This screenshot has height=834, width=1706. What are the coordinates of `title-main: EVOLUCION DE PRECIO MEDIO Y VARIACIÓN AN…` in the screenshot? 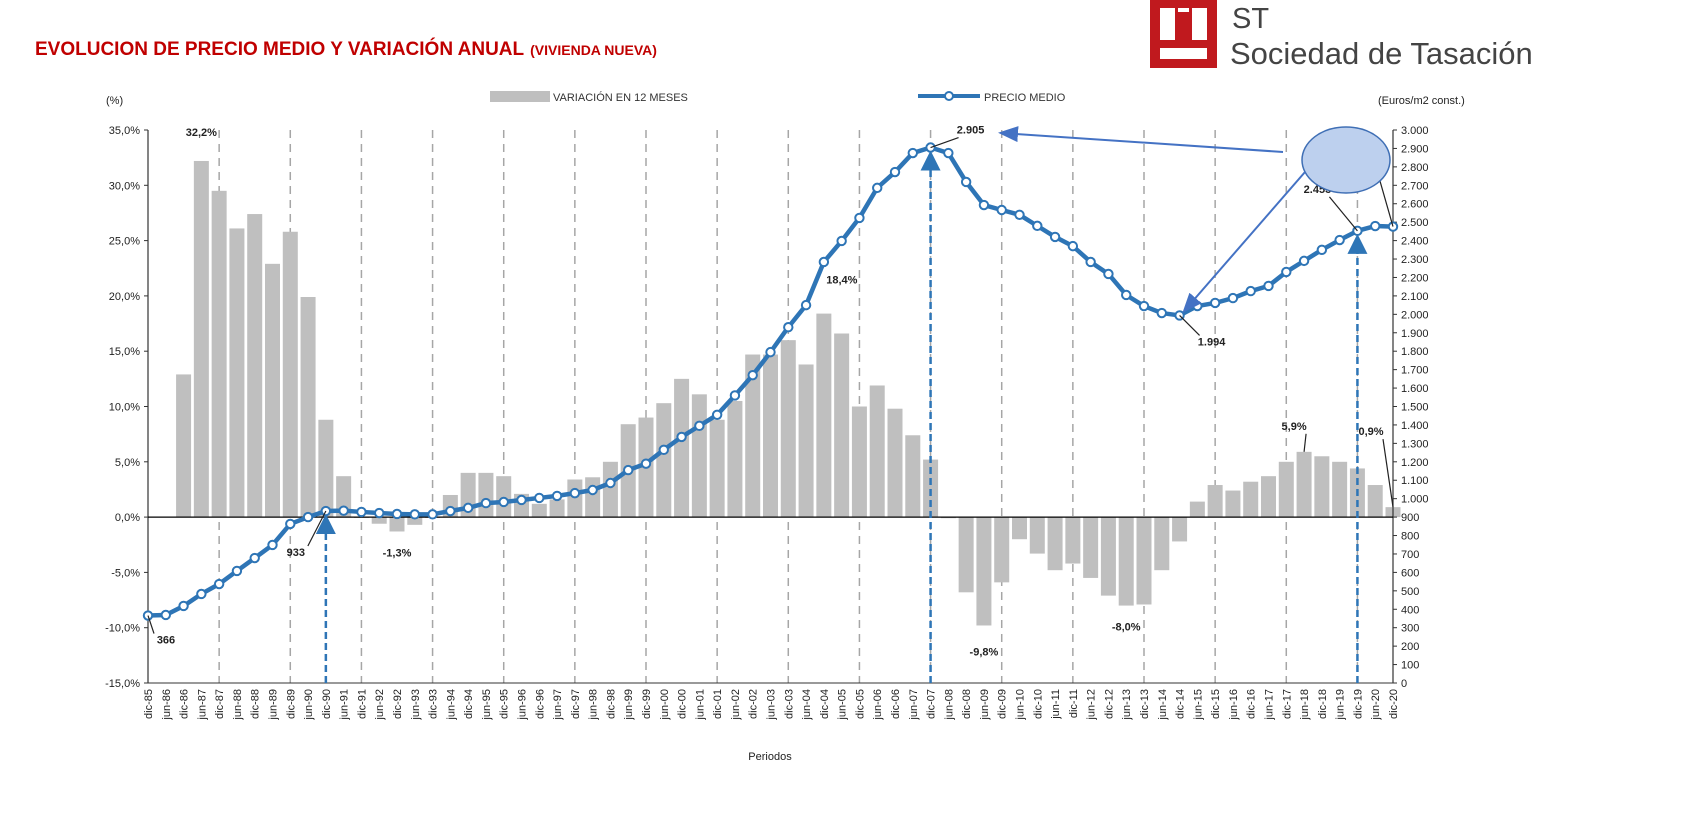 It's located at (280, 49).